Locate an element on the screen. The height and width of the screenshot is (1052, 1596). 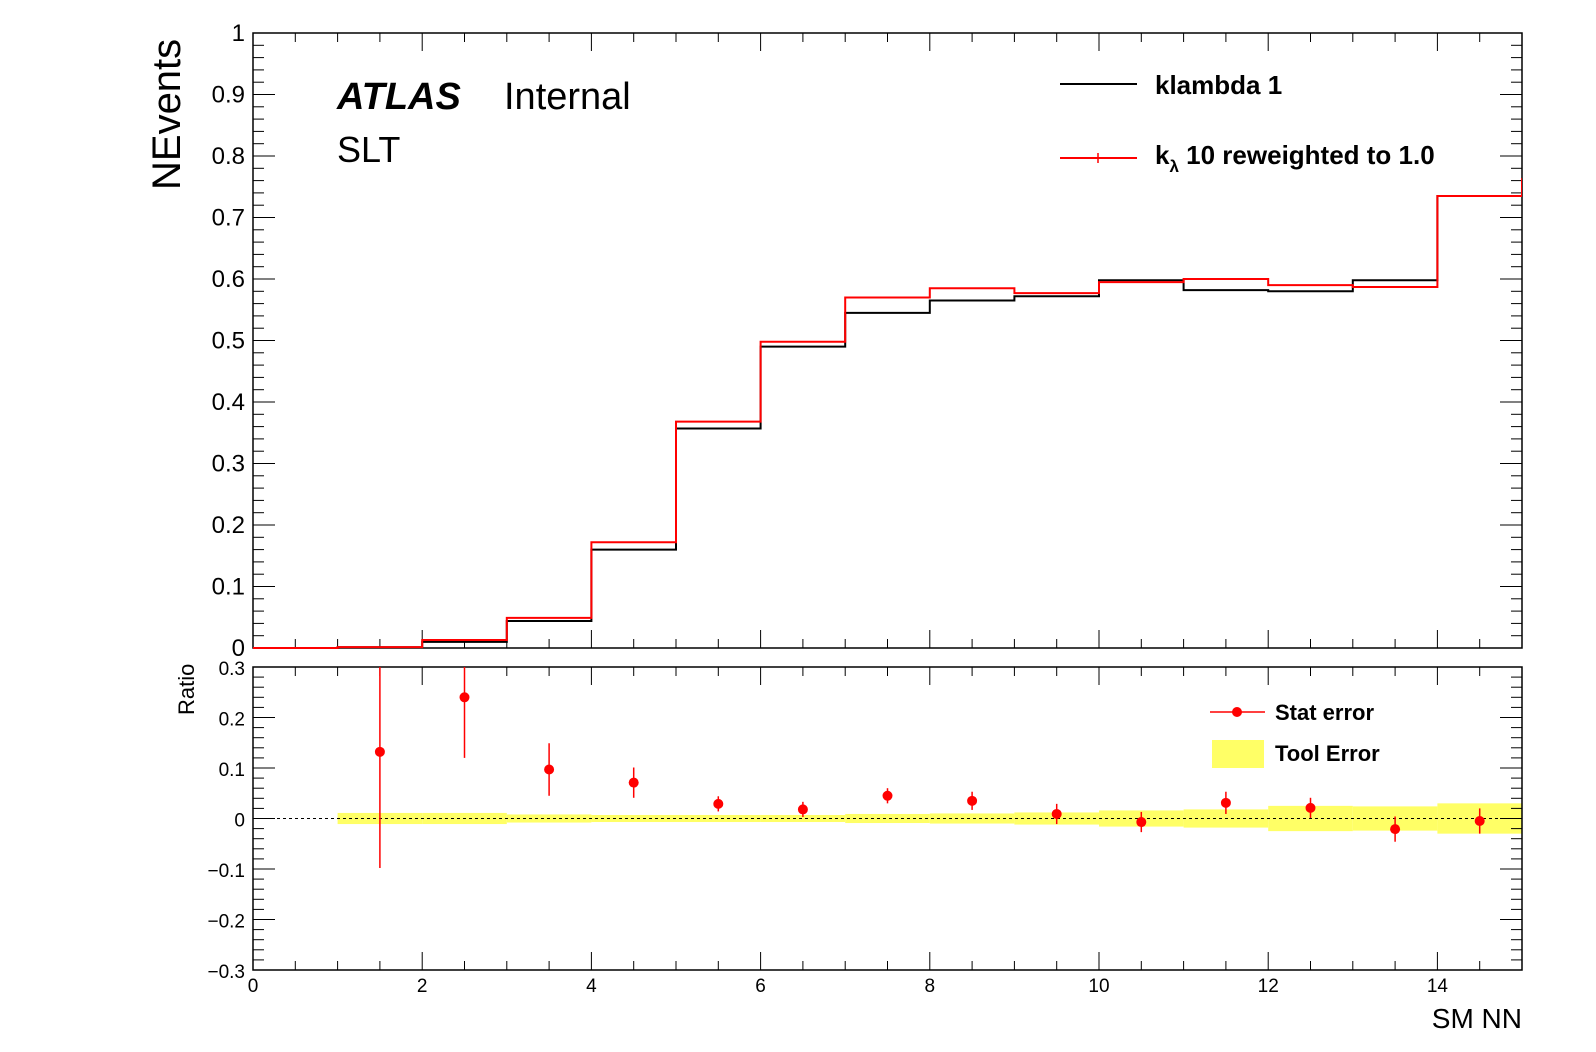
upper-ytick-label: 0.8 is located at coordinates (228, 156).